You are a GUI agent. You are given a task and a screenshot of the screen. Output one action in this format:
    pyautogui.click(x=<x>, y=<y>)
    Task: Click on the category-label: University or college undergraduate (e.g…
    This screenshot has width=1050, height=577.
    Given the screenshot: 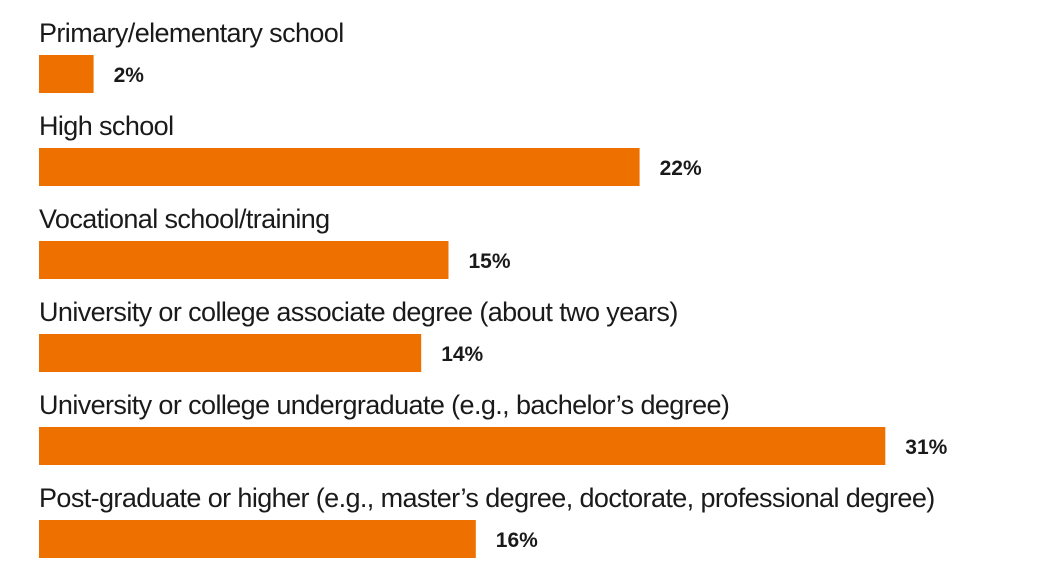 What is the action you would take?
    pyautogui.click(x=384, y=405)
    